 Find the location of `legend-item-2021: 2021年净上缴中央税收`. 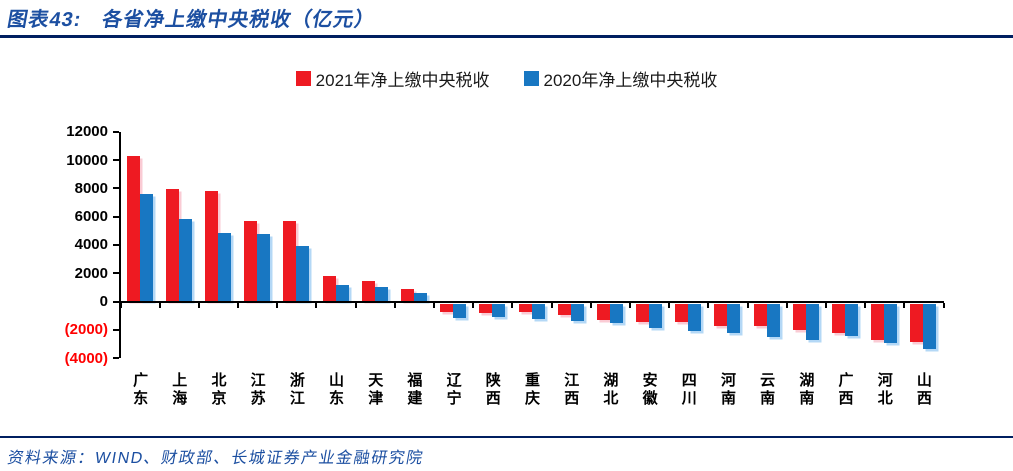

legend-item-2021: 2021年净上缴中央税收 is located at coordinates (392, 78).